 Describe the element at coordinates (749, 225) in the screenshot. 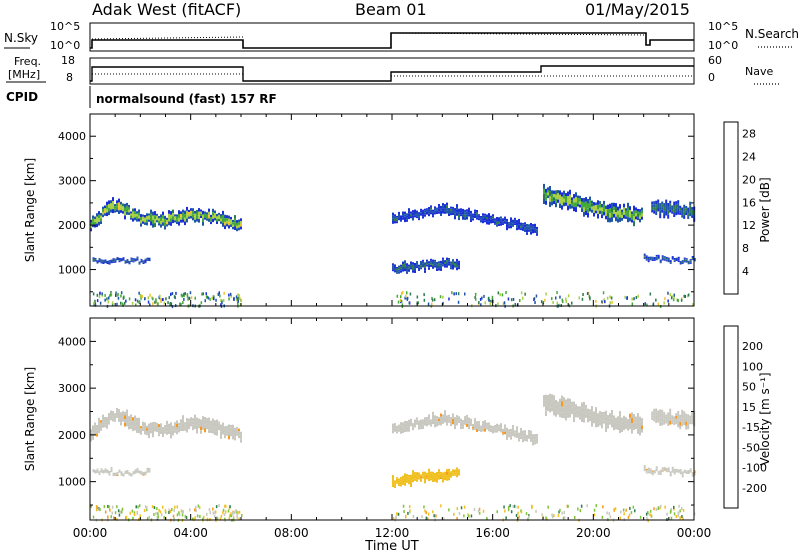

I see `colorbar-tick-label: 12` at that location.